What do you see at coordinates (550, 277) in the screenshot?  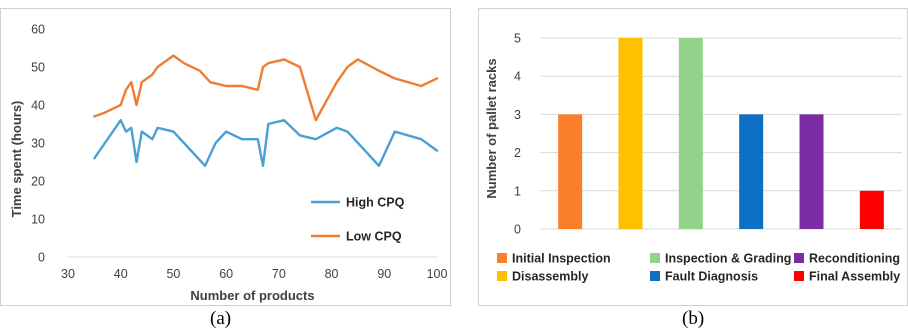 I see `legend-label: Disassembly` at bounding box center [550, 277].